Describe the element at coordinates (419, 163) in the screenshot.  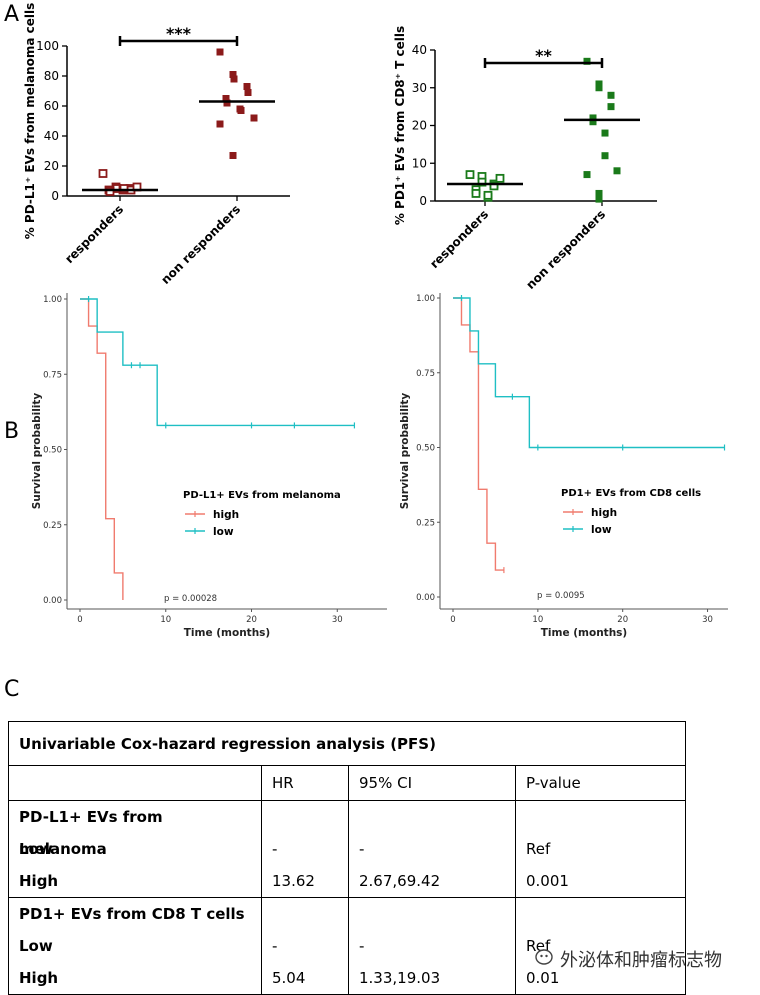
I see `y-tick-label: 10` at that location.